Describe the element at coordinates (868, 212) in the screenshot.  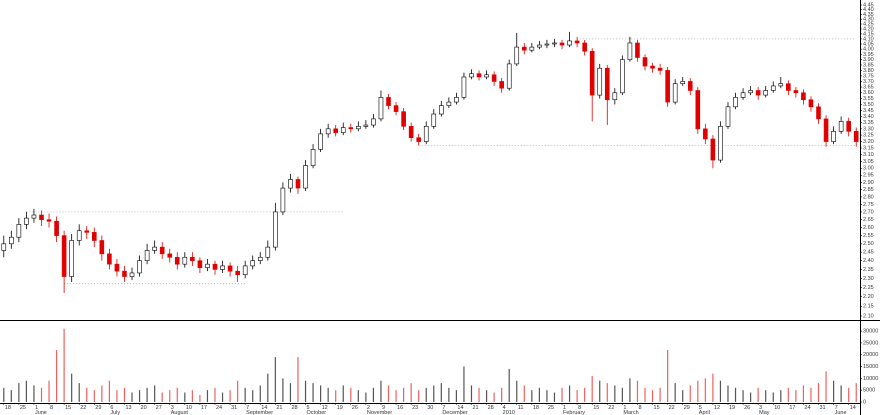
I see `y-tick-label: 2.70` at that location.